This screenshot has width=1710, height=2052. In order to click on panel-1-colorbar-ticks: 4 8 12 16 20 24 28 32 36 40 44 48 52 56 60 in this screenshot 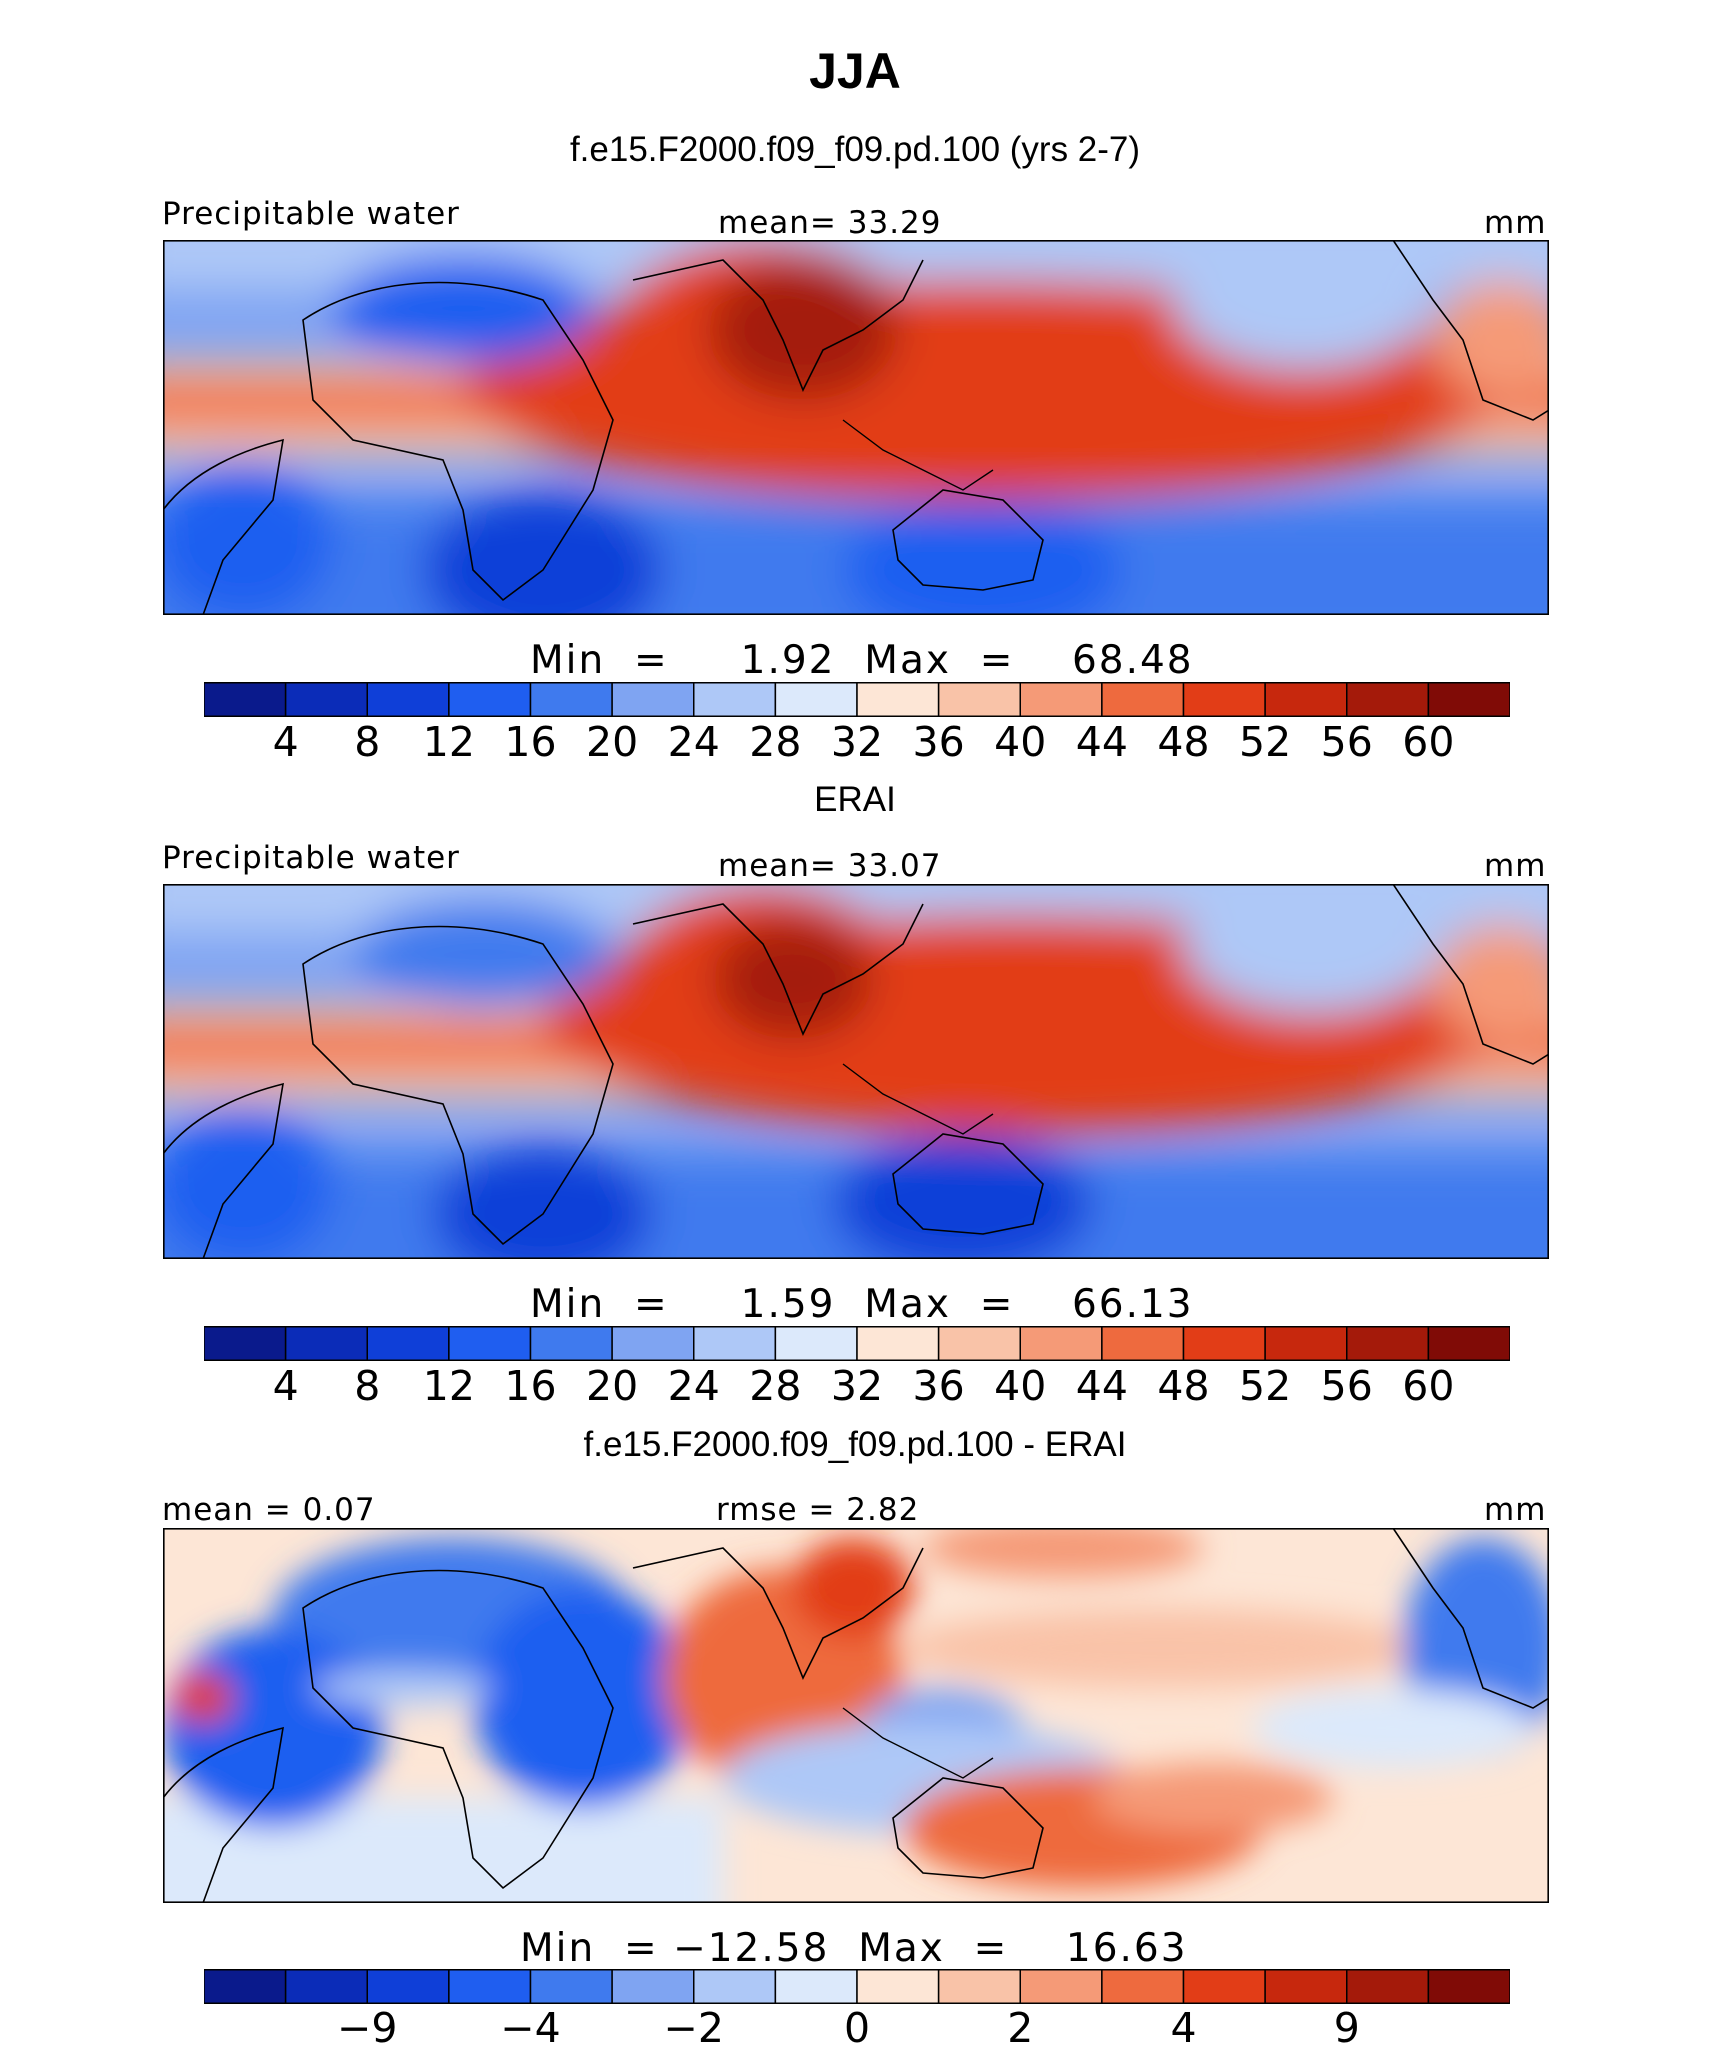, I will do `click(857, 743)`.